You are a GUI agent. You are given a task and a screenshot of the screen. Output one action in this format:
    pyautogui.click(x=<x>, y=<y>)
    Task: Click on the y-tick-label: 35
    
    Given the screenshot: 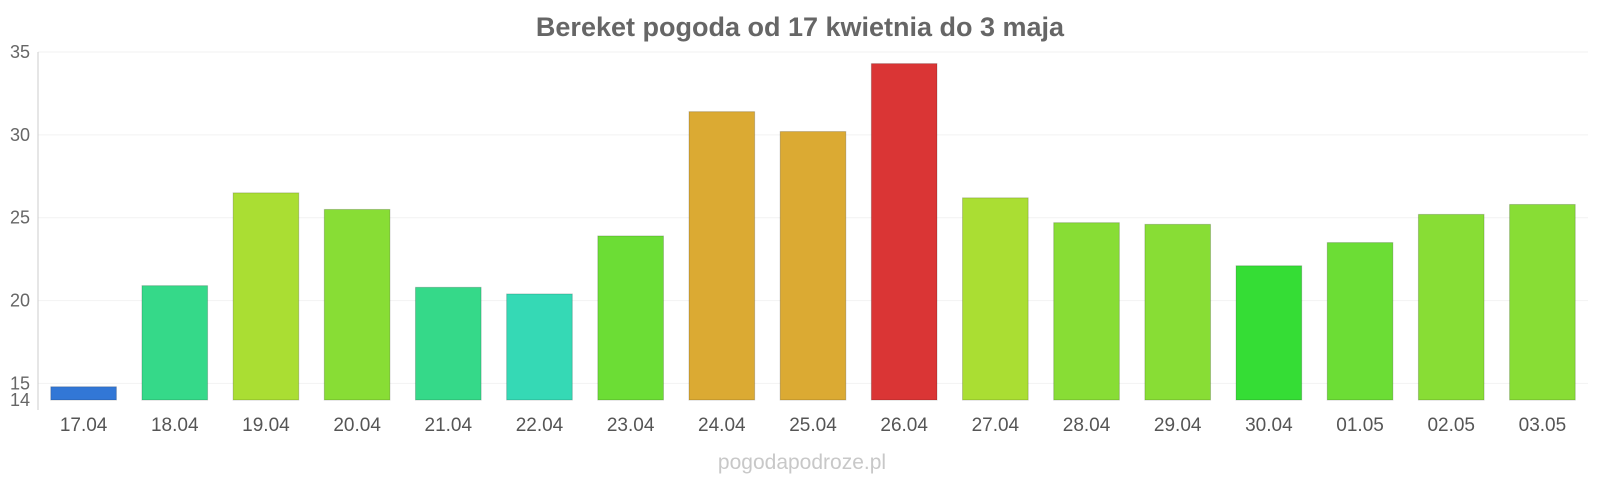 What is the action you would take?
    pyautogui.click(x=20, y=52)
    